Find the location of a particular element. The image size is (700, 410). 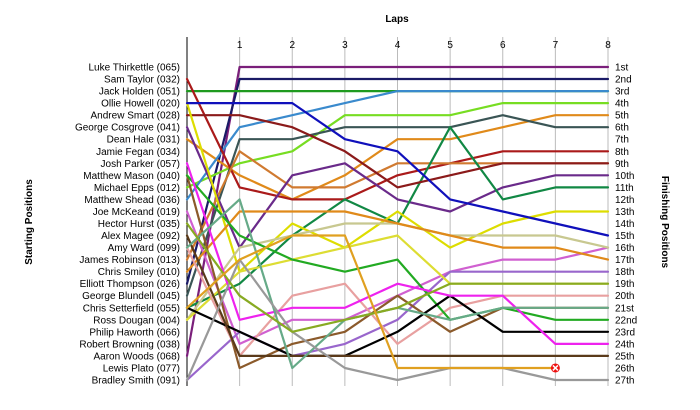

lap-tick-label: 1 is located at coordinates (240, 45).